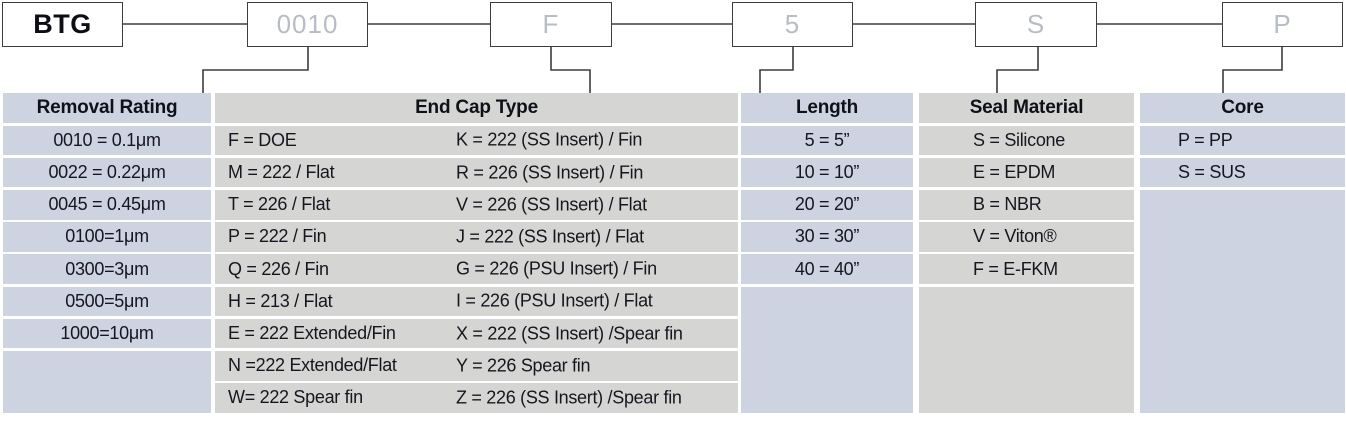 The width and height of the screenshot is (1346, 421). I want to click on end-cap-option-left: P = 222 / Fin, so click(277, 236).